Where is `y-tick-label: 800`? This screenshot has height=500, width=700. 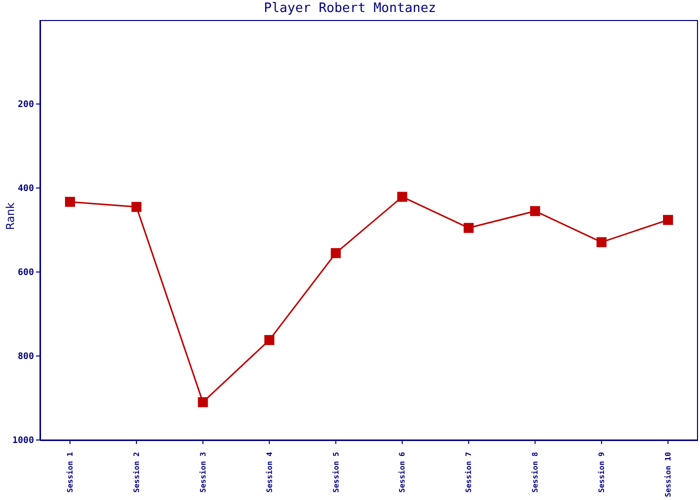
y-tick-label: 800 is located at coordinates (26, 357).